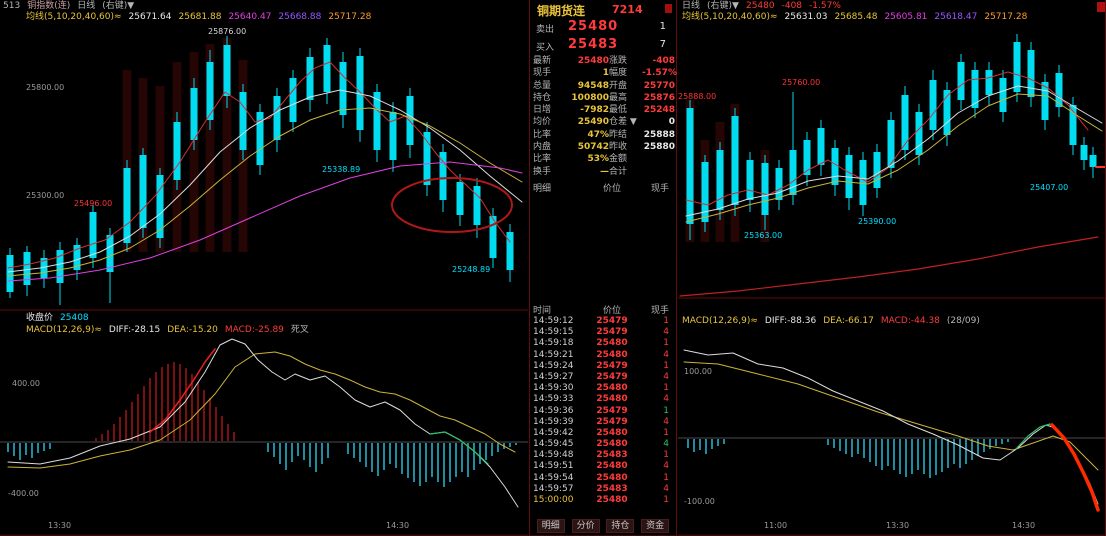 This screenshot has width=1106, height=536. I want to click on chart-annotation: -100.00, so click(699, 501).